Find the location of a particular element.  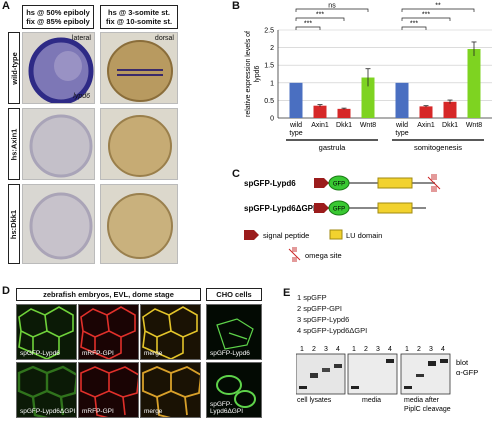

micro-r1-merge: merge is located at coordinates (170, 332).